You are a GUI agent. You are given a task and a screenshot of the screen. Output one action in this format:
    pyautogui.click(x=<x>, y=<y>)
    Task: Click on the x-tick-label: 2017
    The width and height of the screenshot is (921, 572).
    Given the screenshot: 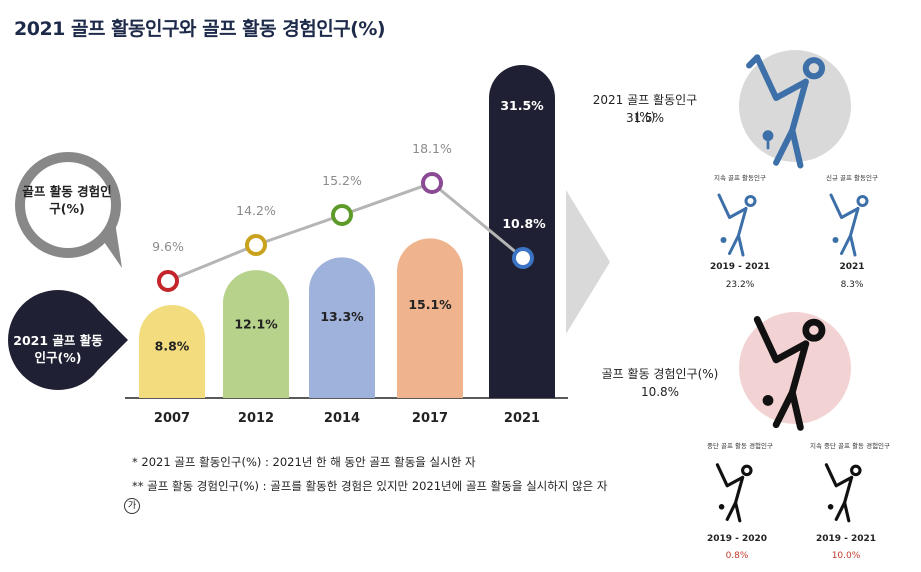 What is the action you would take?
    pyautogui.click(x=430, y=418)
    